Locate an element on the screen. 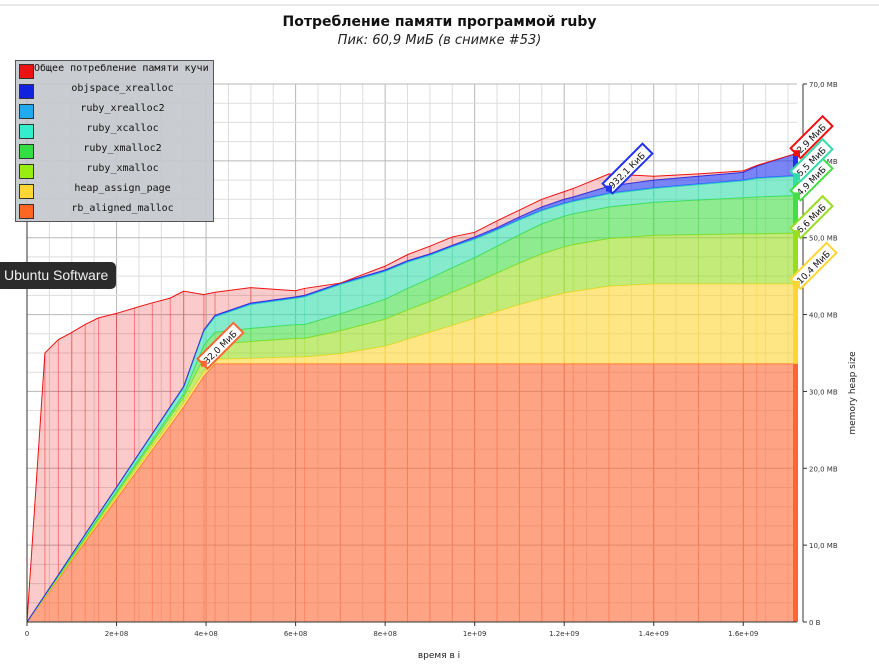 The height and width of the screenshot is (672, 879). chart-title: Потребление памяти программой ruby is located at coordinates (439, 22).